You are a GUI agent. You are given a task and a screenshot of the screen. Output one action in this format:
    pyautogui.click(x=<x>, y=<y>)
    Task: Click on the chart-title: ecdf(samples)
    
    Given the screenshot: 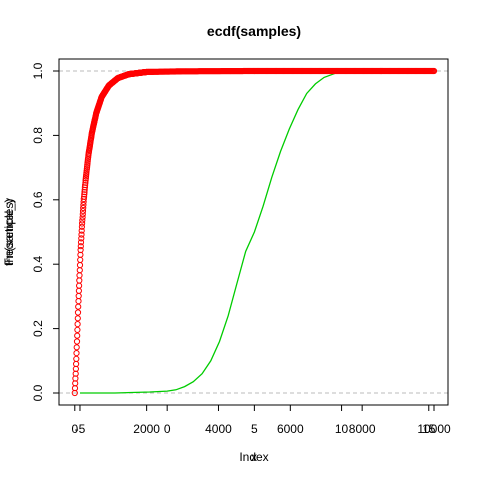 What is the action you would take?
    pyautogui.click(x=254, y=31)
    